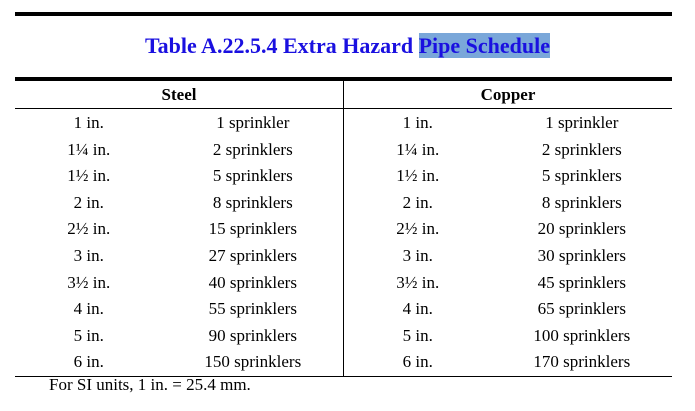 Image resolution: width=695 pixels, height=411 pixels. What do you see at coordinates (179, 336) in the screenshot?
I see `table-row: 5 in. 90 sprinklers` at bounding box center [179, 336].